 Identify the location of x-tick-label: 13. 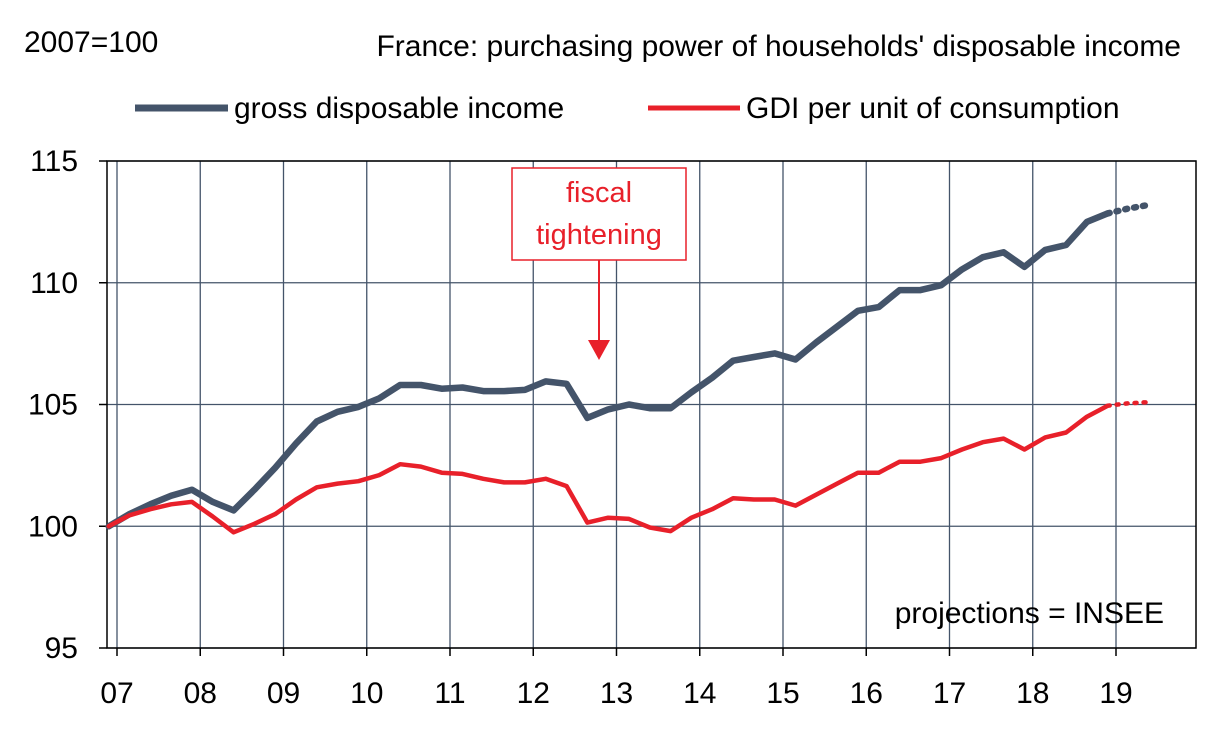
(616, 693).